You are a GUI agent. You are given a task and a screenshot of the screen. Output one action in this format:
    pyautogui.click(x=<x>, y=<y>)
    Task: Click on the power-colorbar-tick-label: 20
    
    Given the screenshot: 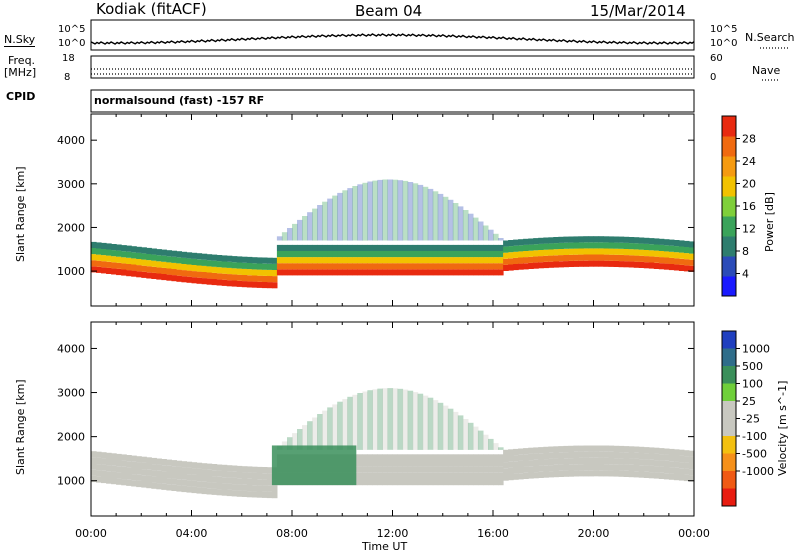 What is the action you would take?
    pyautogui.click(x=749, y=184)
    